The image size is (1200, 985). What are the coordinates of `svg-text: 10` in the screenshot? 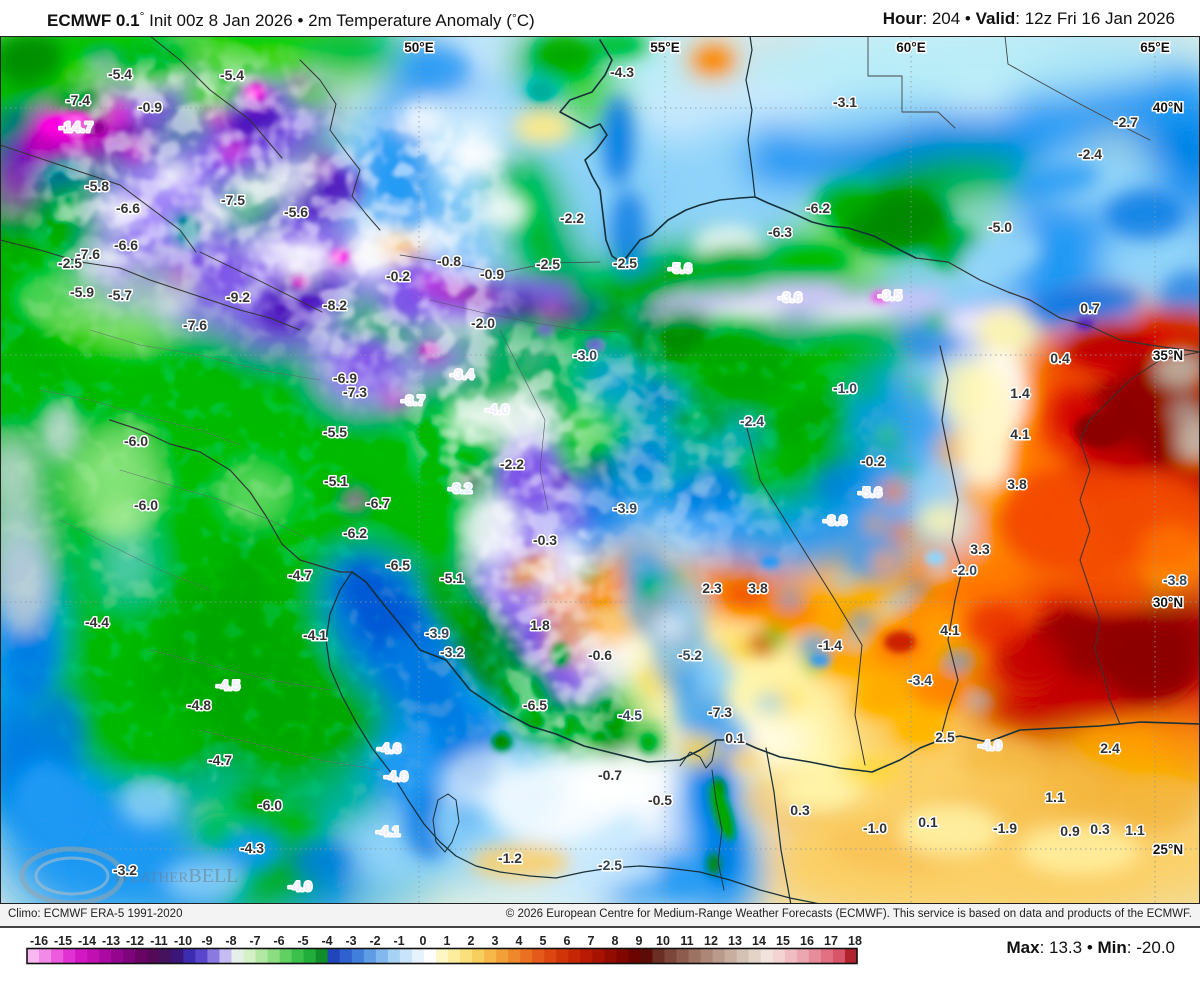 It's located at (663, 941).